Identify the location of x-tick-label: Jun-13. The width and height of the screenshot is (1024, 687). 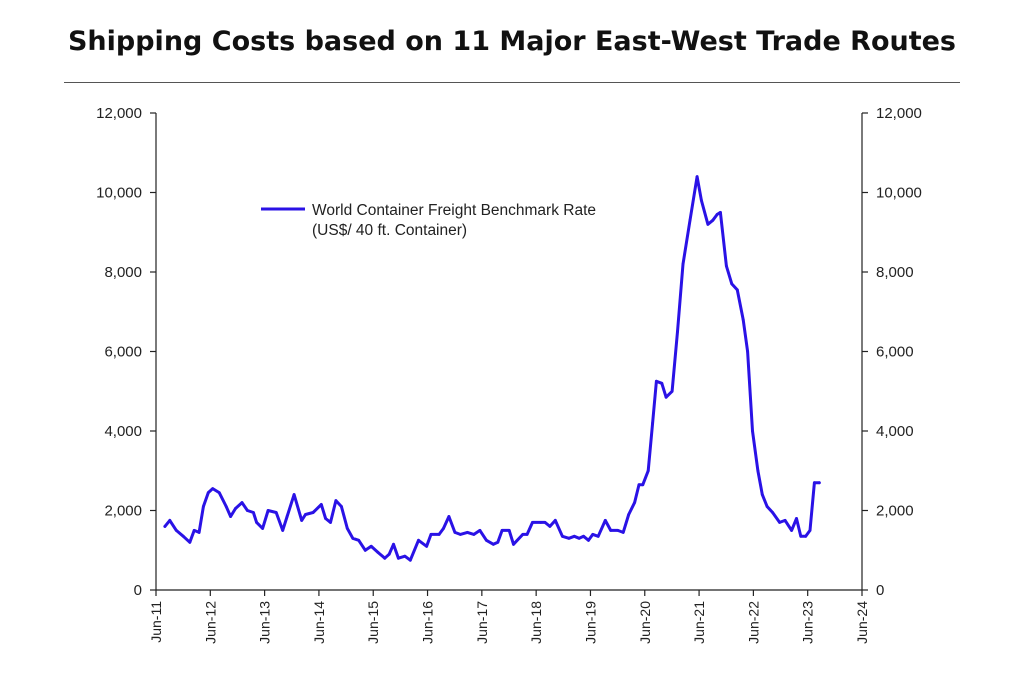
(265, 622).